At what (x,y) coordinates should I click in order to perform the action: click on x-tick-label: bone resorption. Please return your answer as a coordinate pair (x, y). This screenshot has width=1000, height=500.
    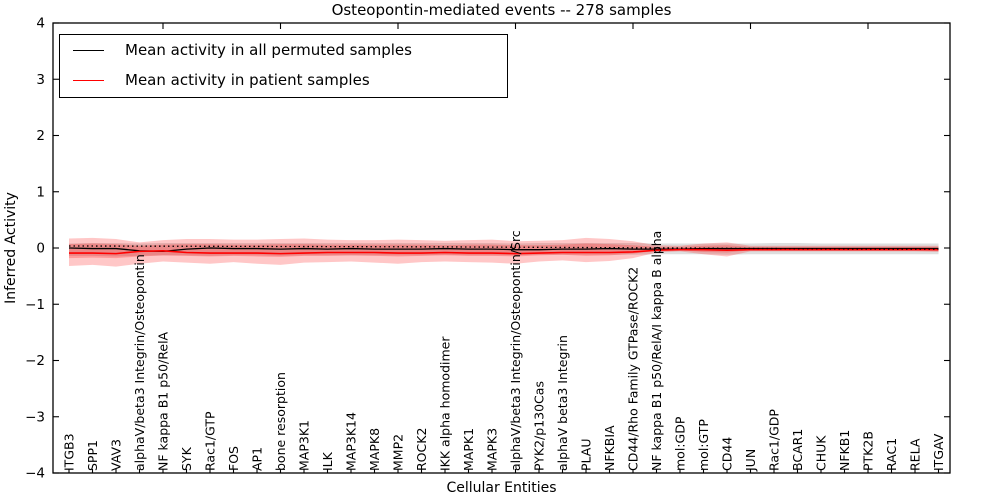
    Looking at the image, I should click on (280, 421).